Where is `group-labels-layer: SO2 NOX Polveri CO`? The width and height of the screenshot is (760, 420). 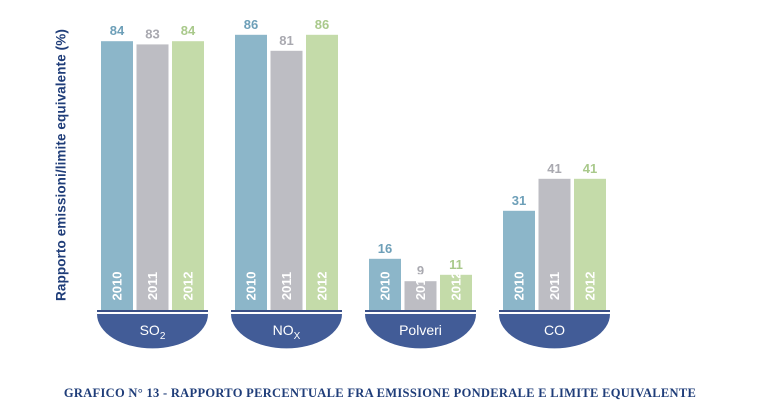
group-labels-layer: SO2 NOX Polveri CO is located at coordinates (353, 331).